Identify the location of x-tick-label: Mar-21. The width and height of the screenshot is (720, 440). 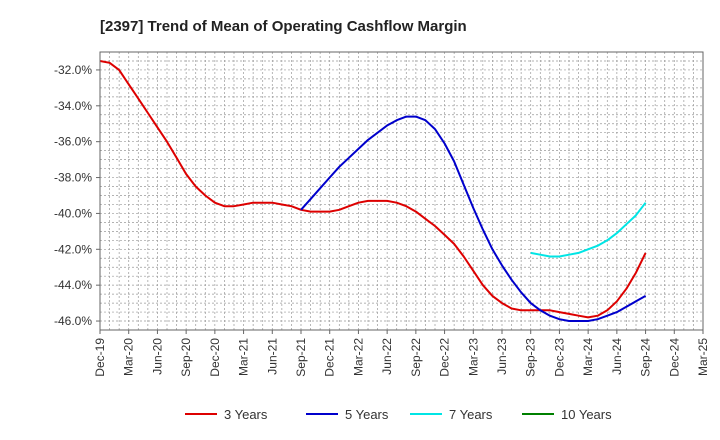
(244, 357).